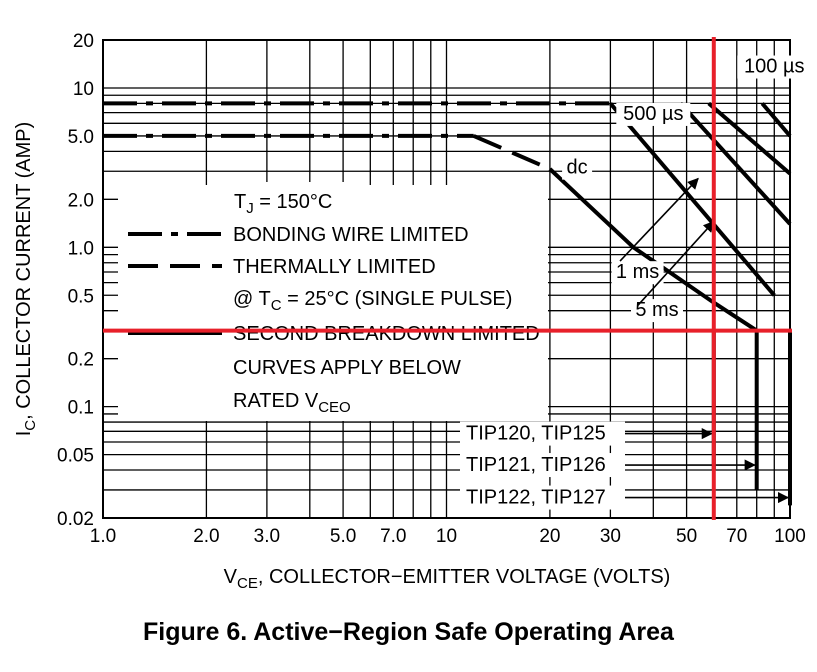 This screenshot has height=672, width=817. Describe the element at coordinates (736, 536) in the screenshot. I see `x-tick-label: 70` at that location.